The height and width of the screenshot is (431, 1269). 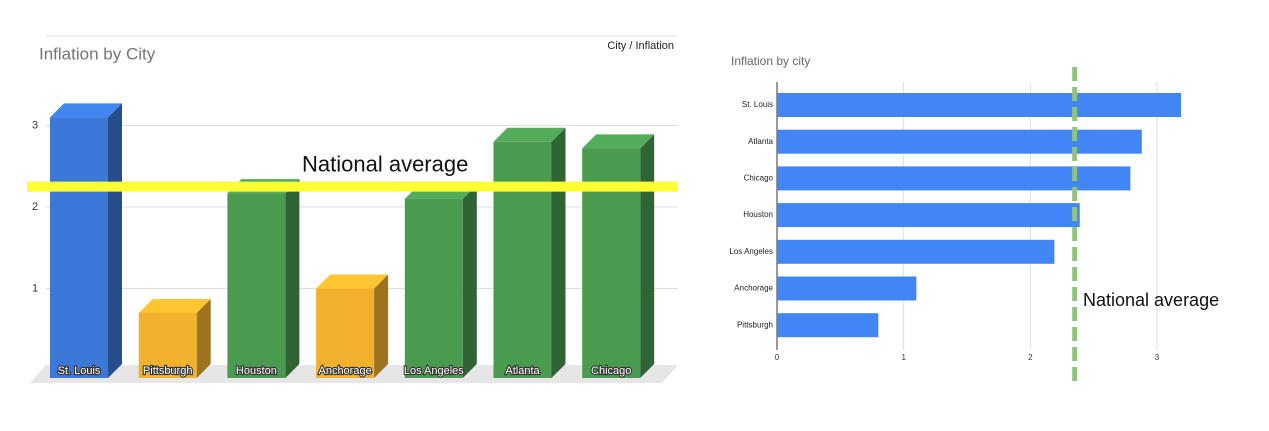 What do you see at coordinates (770, 61) in the screenshot?
I see `chart-title: Inflation by city` at bounding box center [770, 61].